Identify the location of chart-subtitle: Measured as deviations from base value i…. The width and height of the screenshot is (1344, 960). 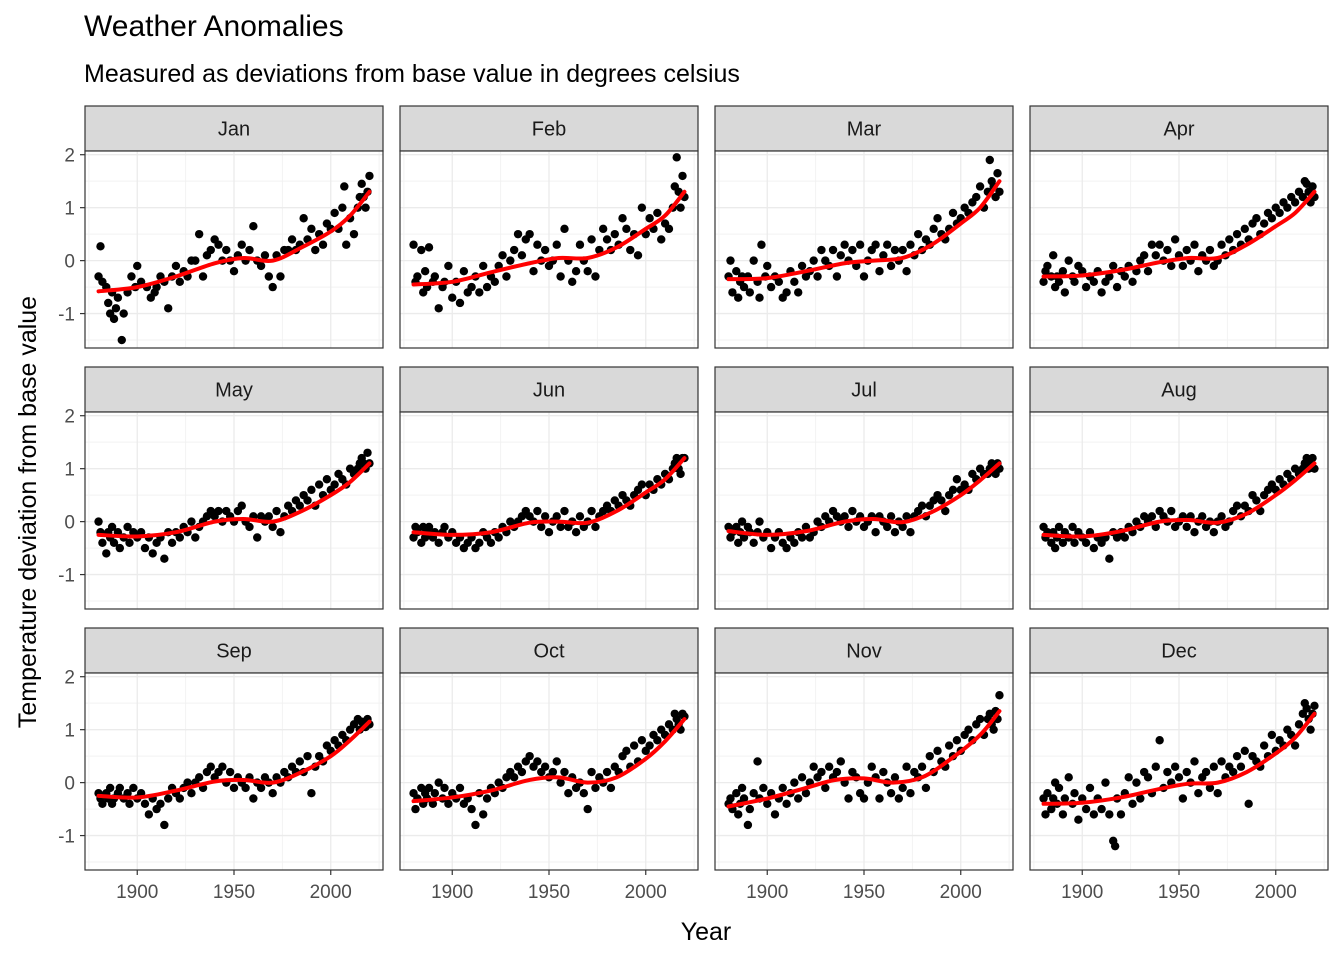
(412, 74).